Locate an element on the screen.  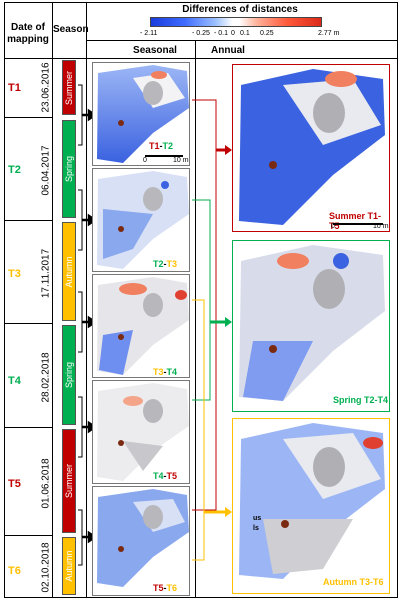
seasonal-panel-t2-t3: T2-T3 is located at coordinates (141, 220).